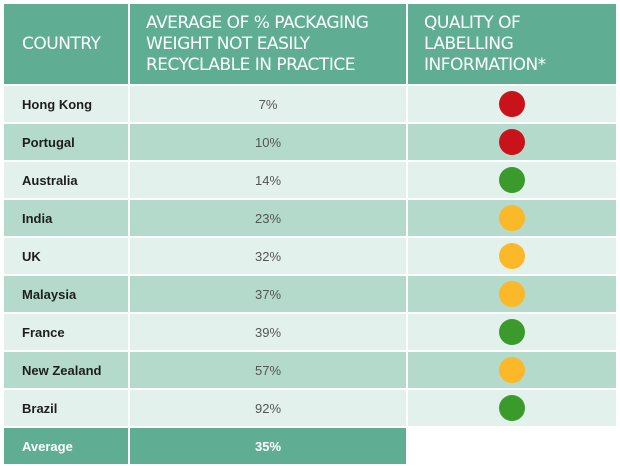 The height and width of the screenshot is (466, 620). What do you see at coordinates (66, 256) in the screenshot?
I see `country-cell: UK` at bounding box center [66, 256].